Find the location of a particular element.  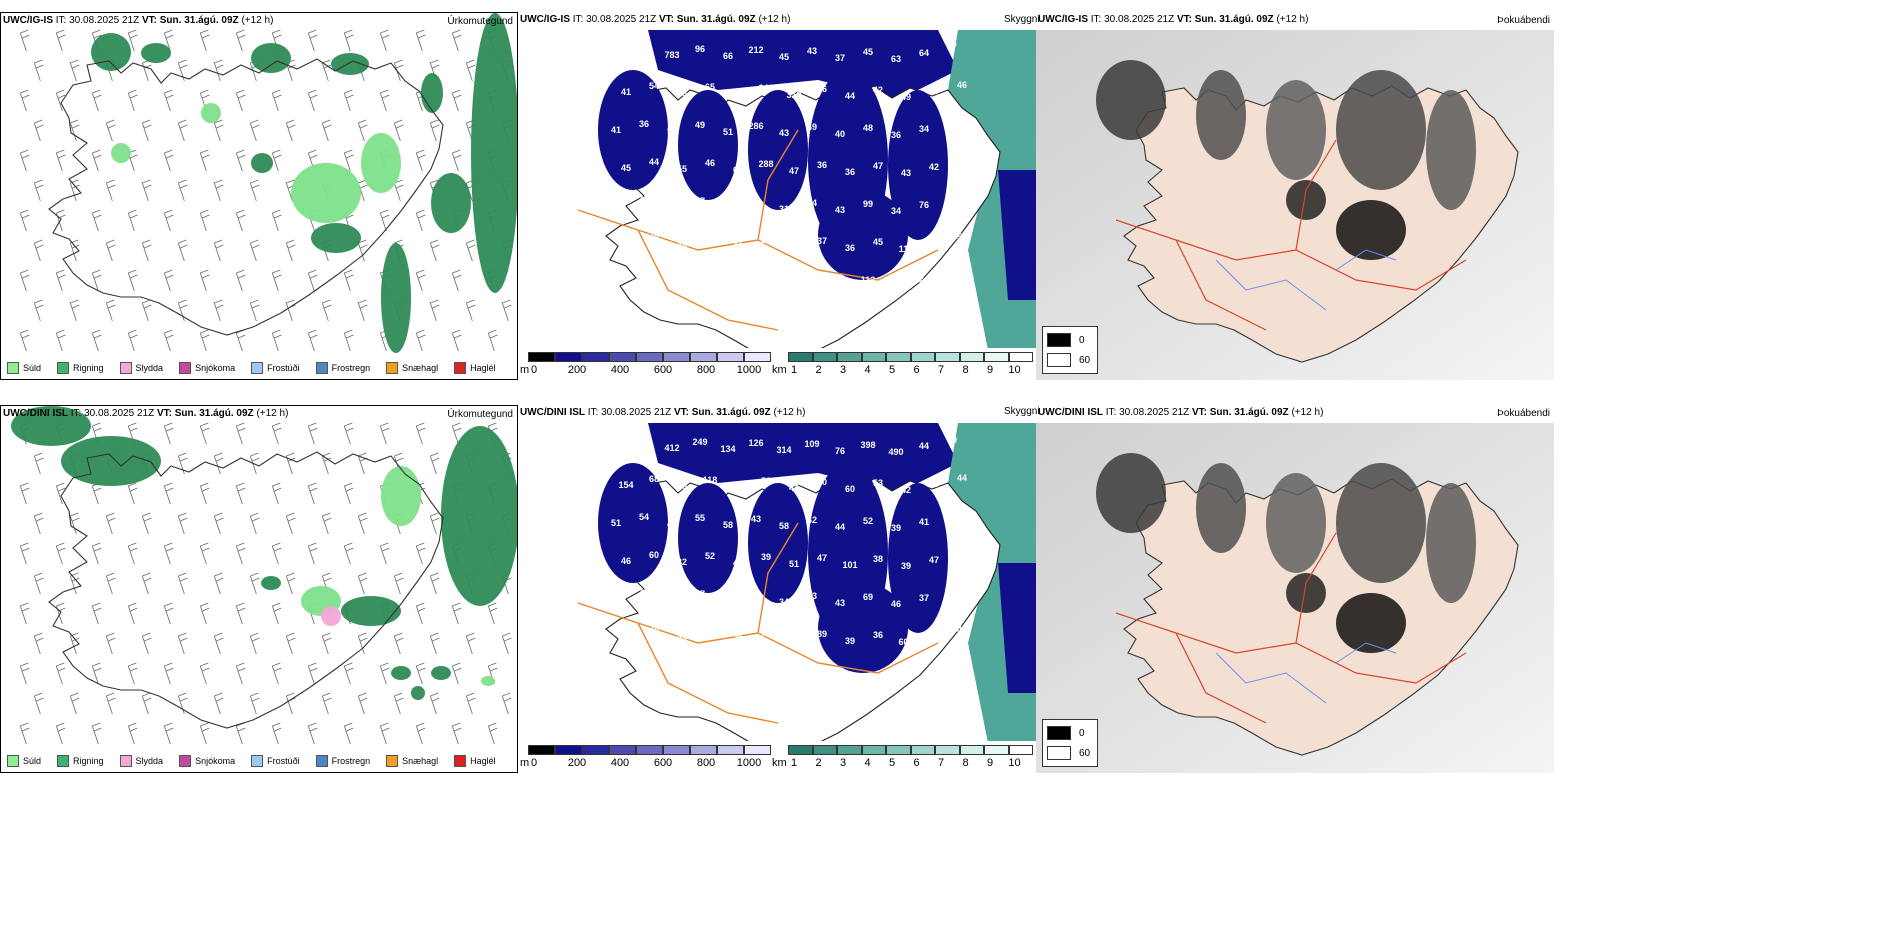

cloud-base-value: 41 is located at coordinates (626, 92).